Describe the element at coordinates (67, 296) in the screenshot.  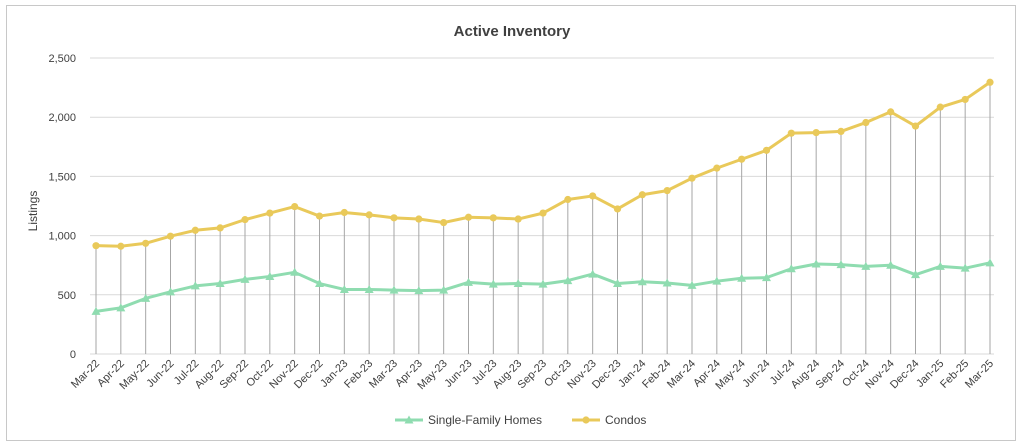
I see `y-tick-label: 500` at that location.